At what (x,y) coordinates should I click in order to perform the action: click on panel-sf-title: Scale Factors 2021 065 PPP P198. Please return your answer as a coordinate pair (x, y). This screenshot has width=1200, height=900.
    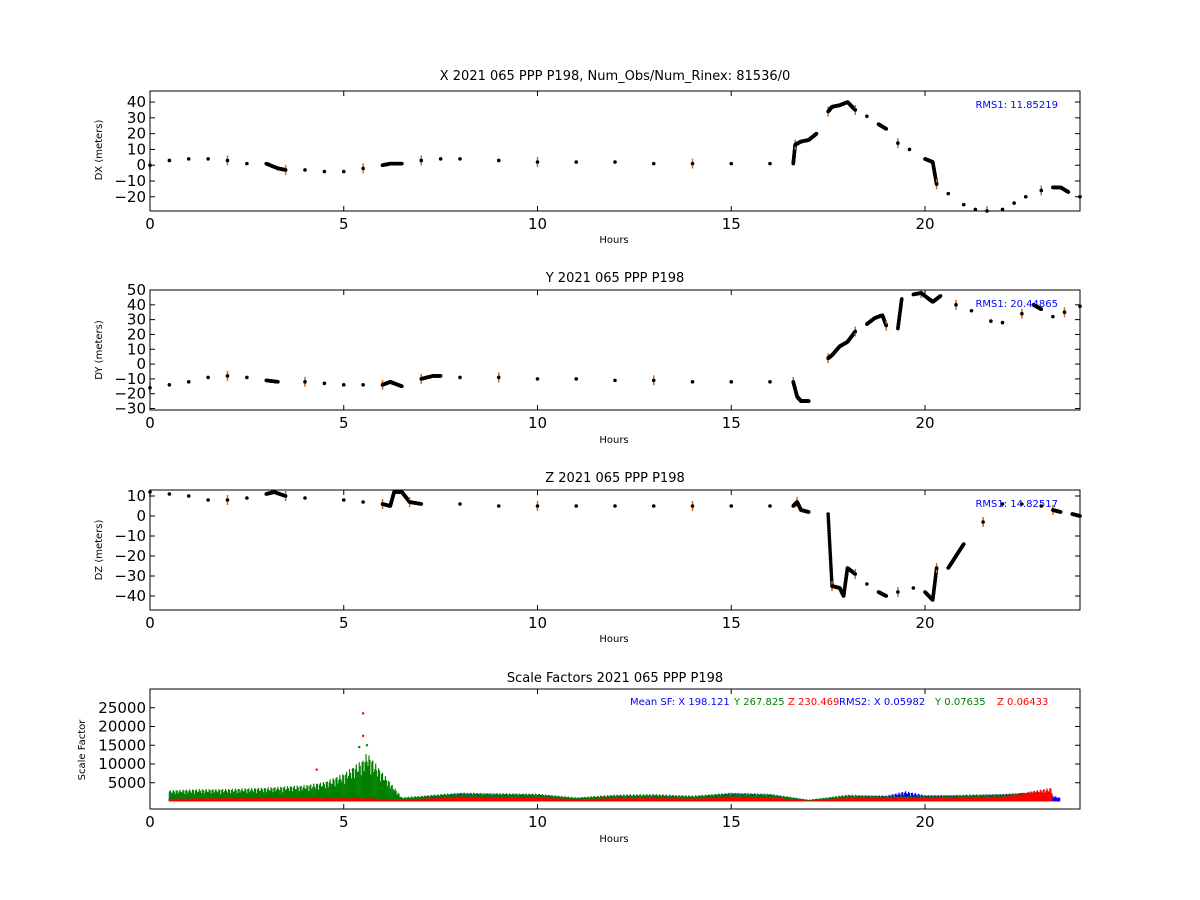
    Looking at the image, I should click on (615, 678).